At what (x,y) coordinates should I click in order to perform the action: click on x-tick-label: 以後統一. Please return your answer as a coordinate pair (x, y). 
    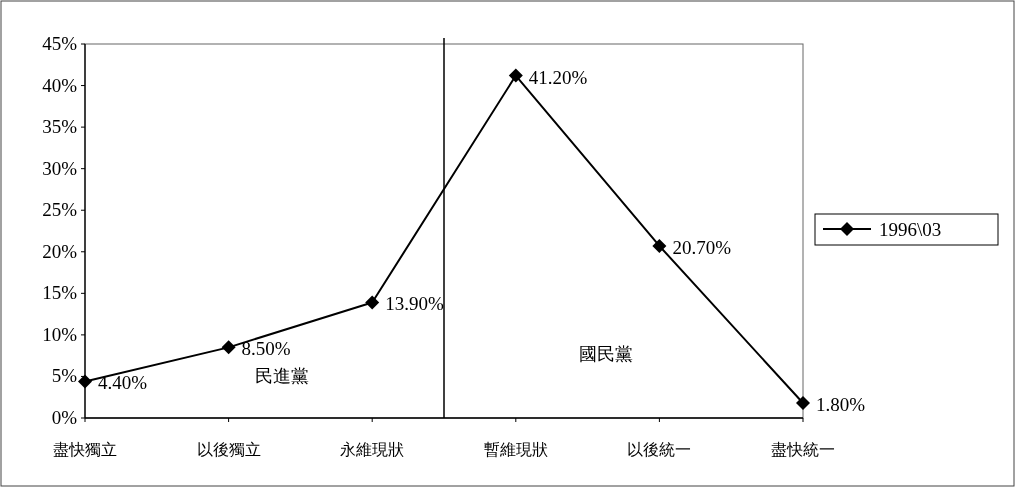
    Looking at the image, I should click on (659, 449).